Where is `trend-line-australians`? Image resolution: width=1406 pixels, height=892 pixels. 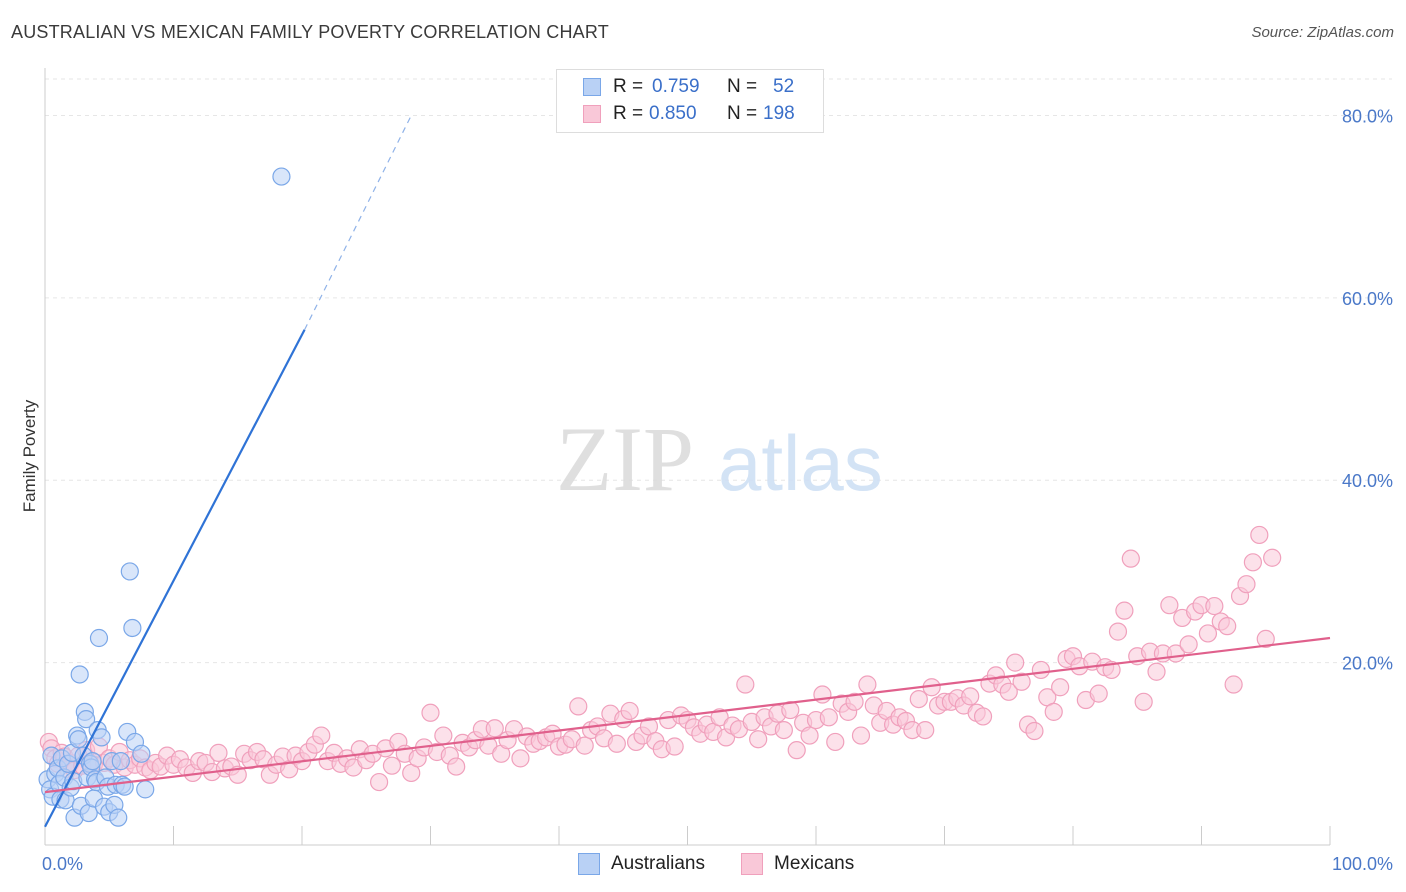
trend-line-australians is located at coordinates (175, 578).